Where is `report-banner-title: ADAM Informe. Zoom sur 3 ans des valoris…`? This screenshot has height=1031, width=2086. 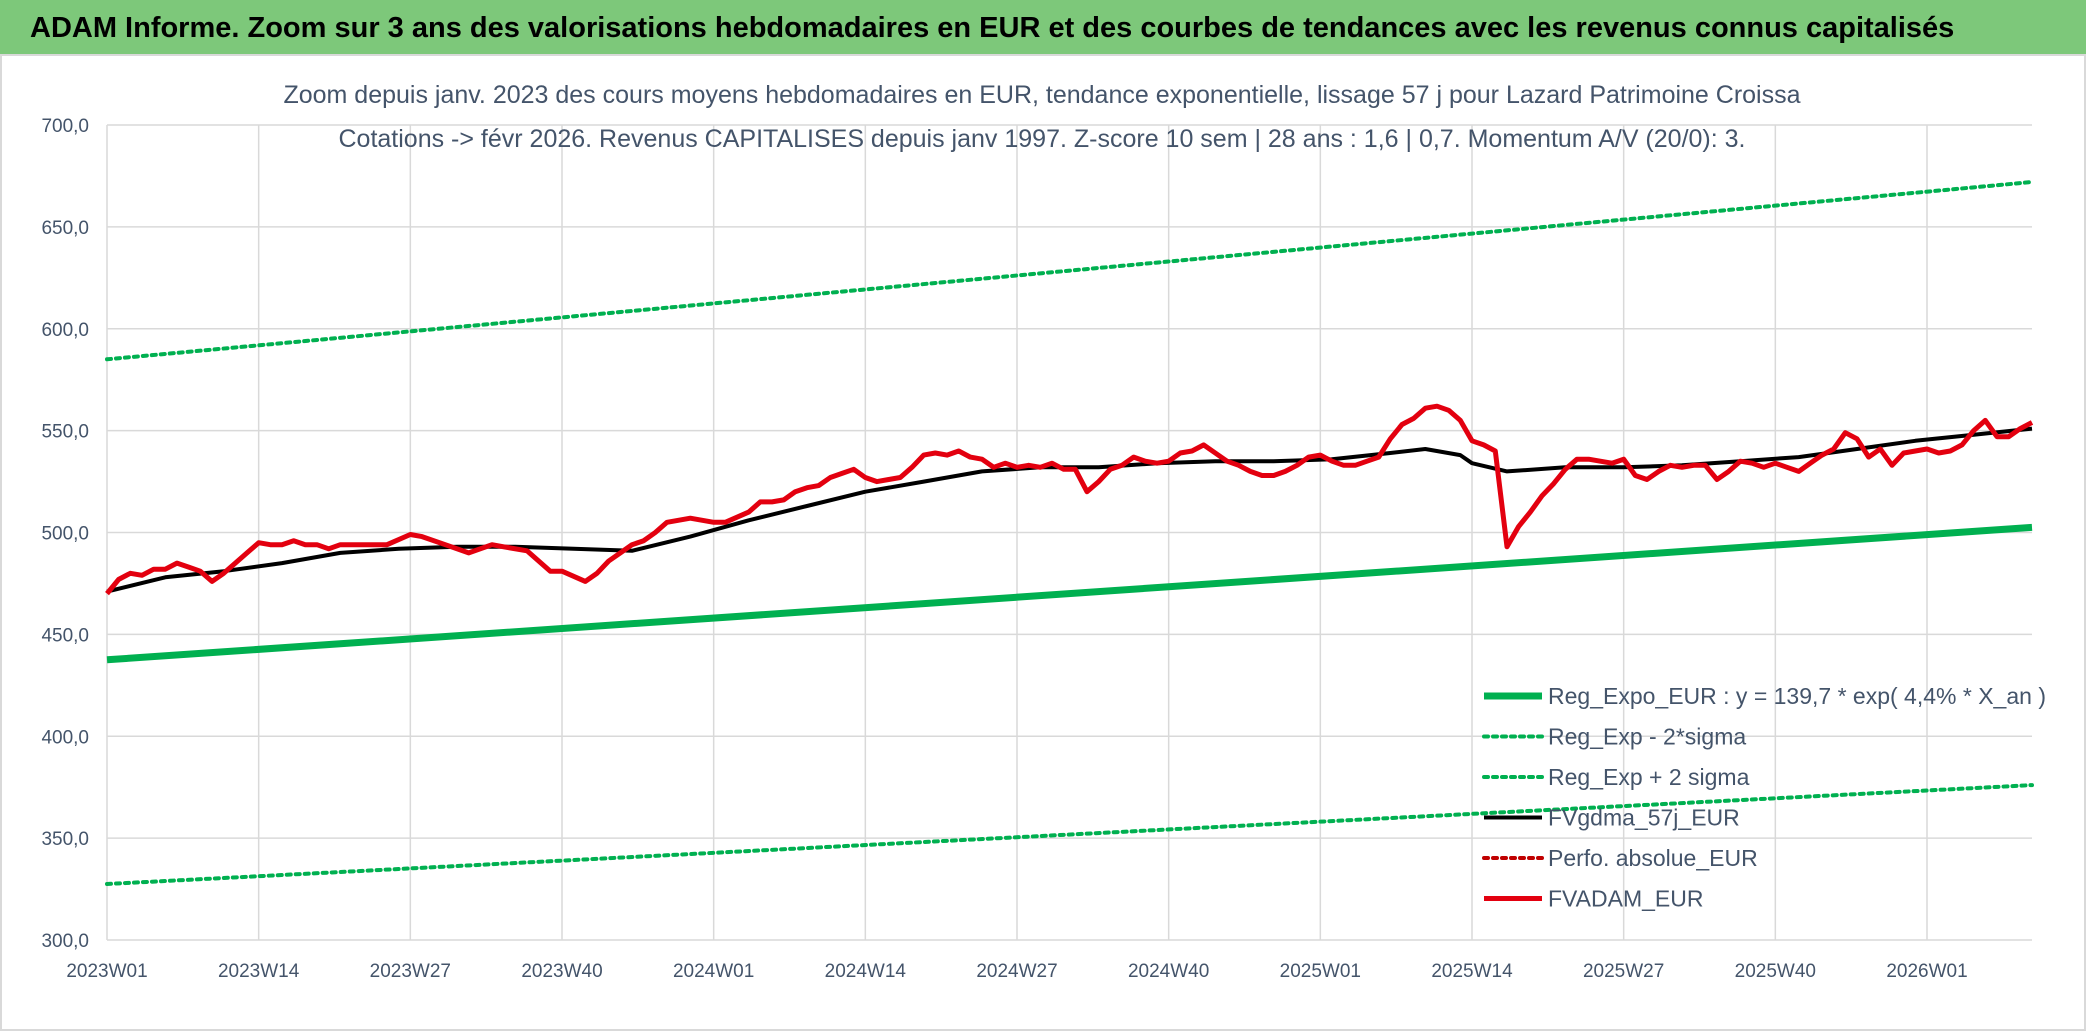
report-banner-title: ADAM Informe. Zoom sur 3 ans des valoris… is located at coordinates (1043, 27).